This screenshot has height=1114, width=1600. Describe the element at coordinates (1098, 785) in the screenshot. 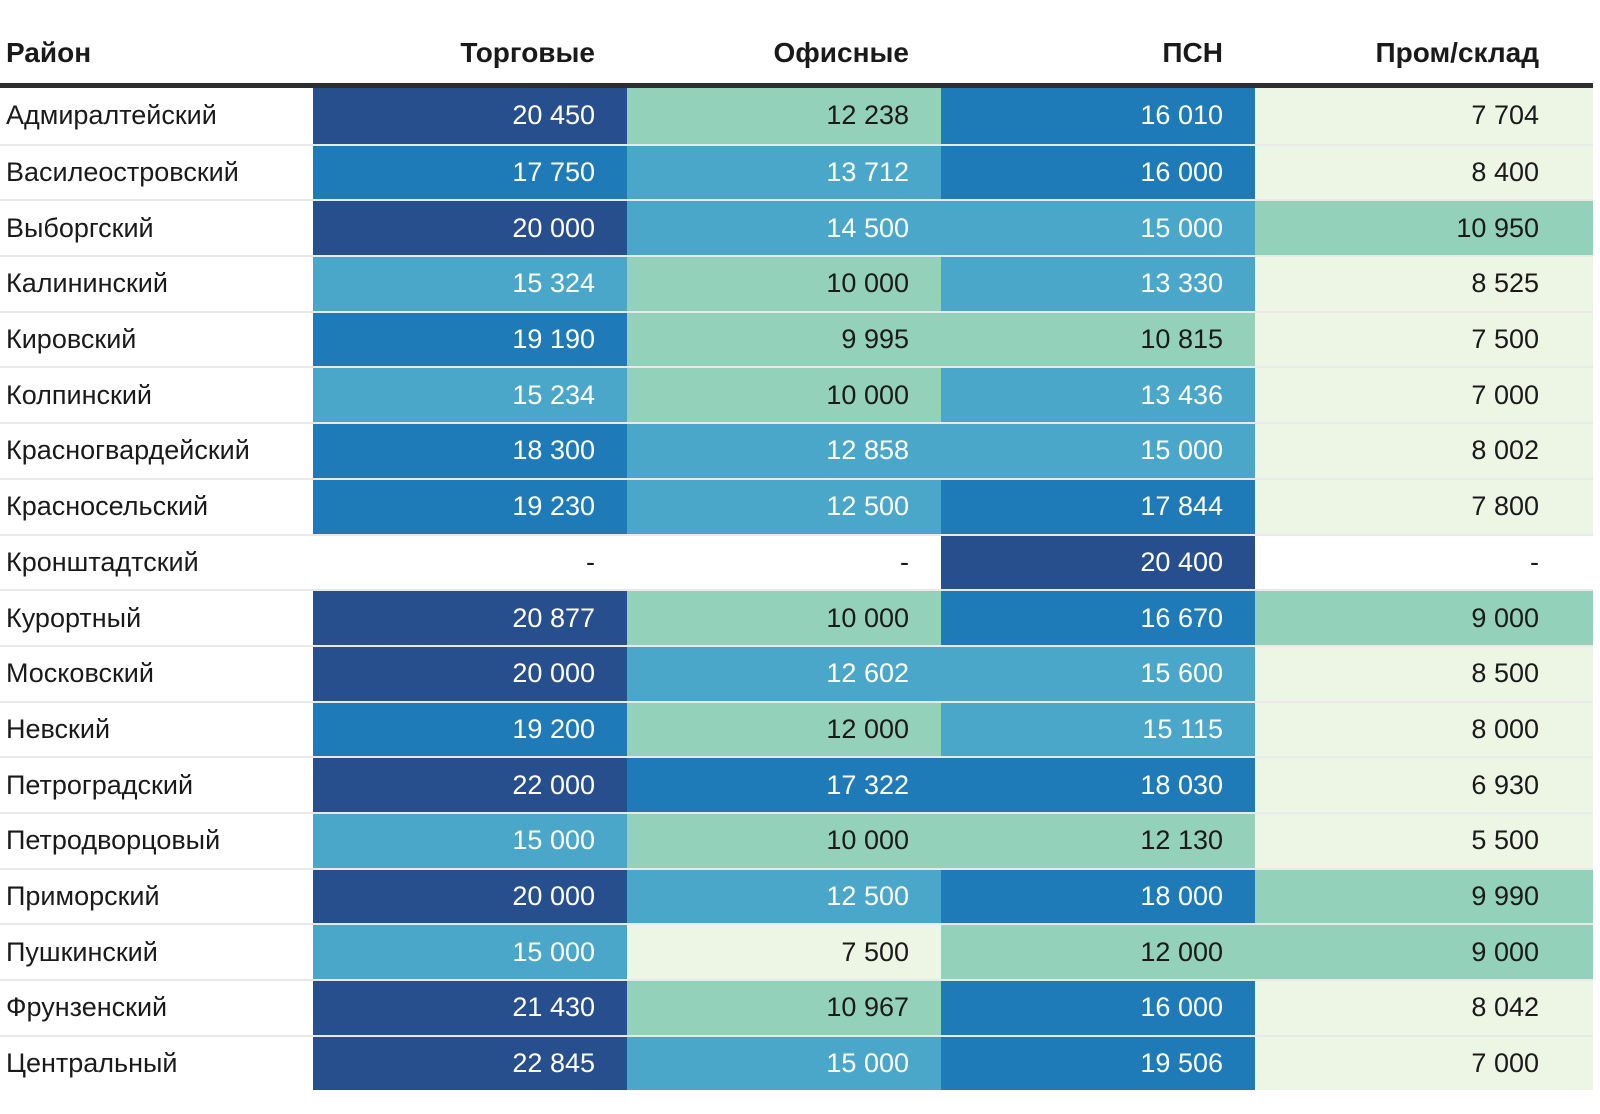

I see `value-cell-psn: 18 030` at that location.